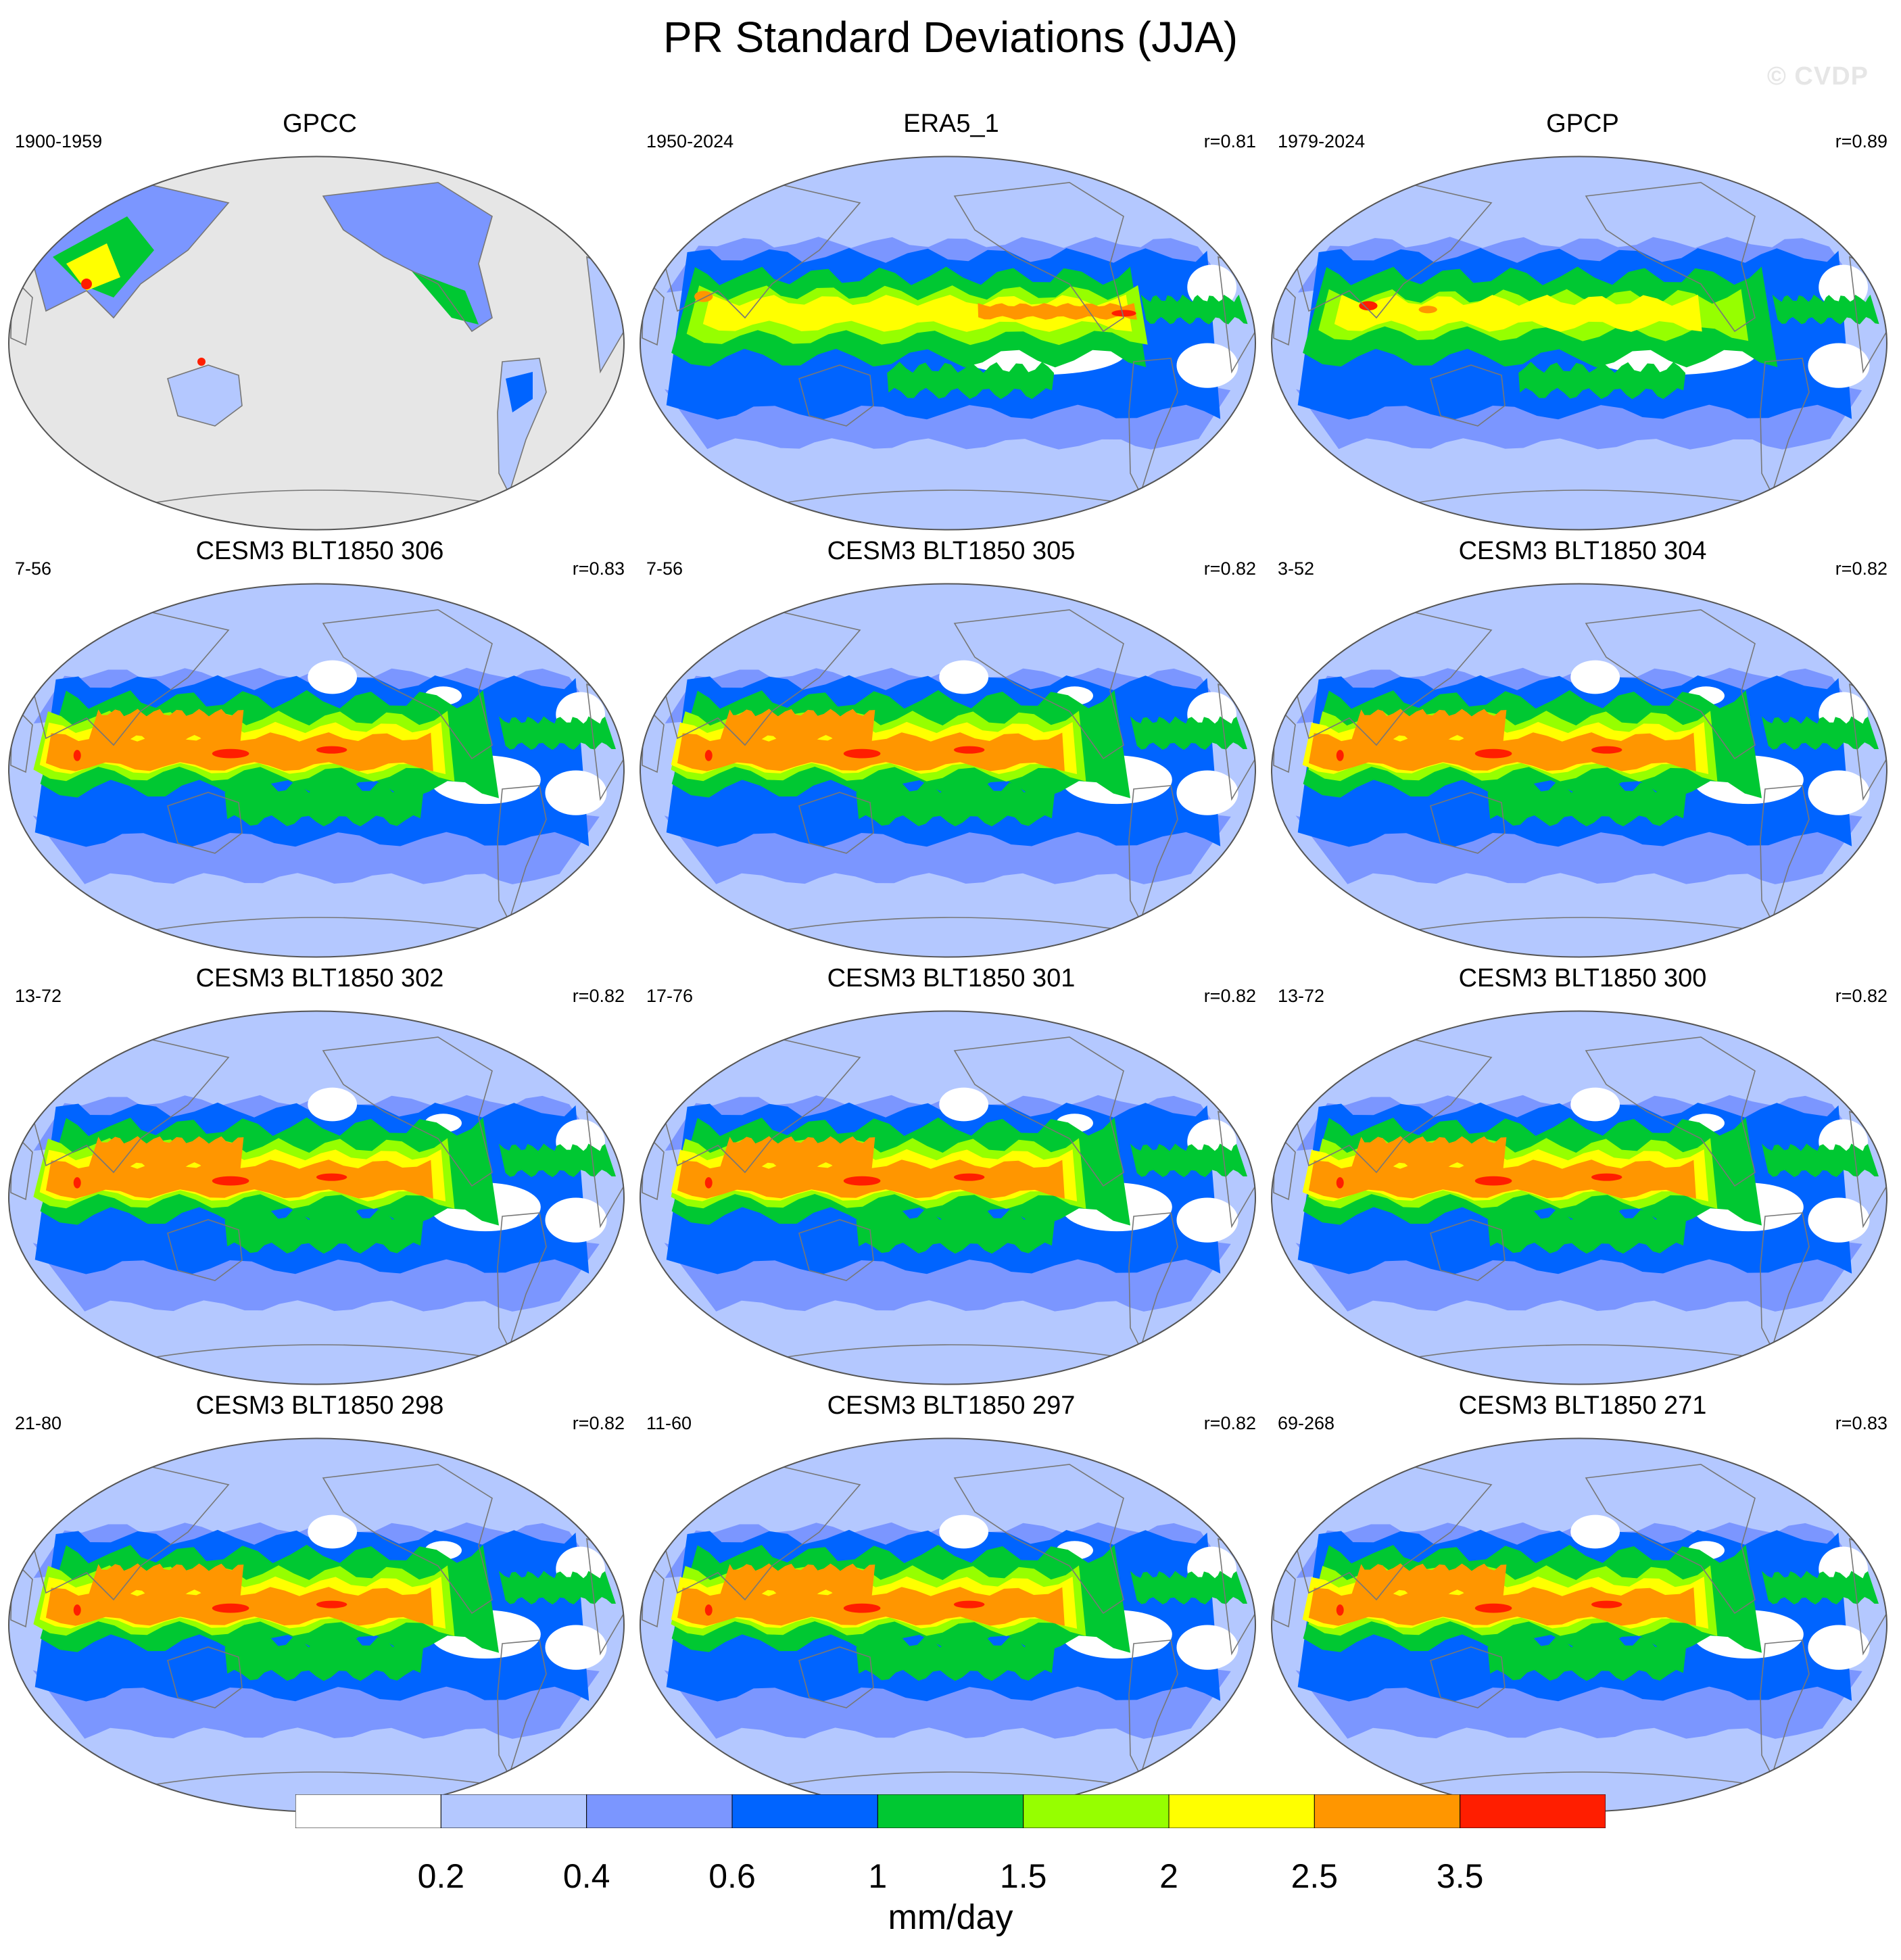 Image resolution: width=1901 pixels, height=1960 pixels. Describe the element at coordinates (1861, 141) in the screenshot. I see `panel-correlation: r=0.89` at that location.